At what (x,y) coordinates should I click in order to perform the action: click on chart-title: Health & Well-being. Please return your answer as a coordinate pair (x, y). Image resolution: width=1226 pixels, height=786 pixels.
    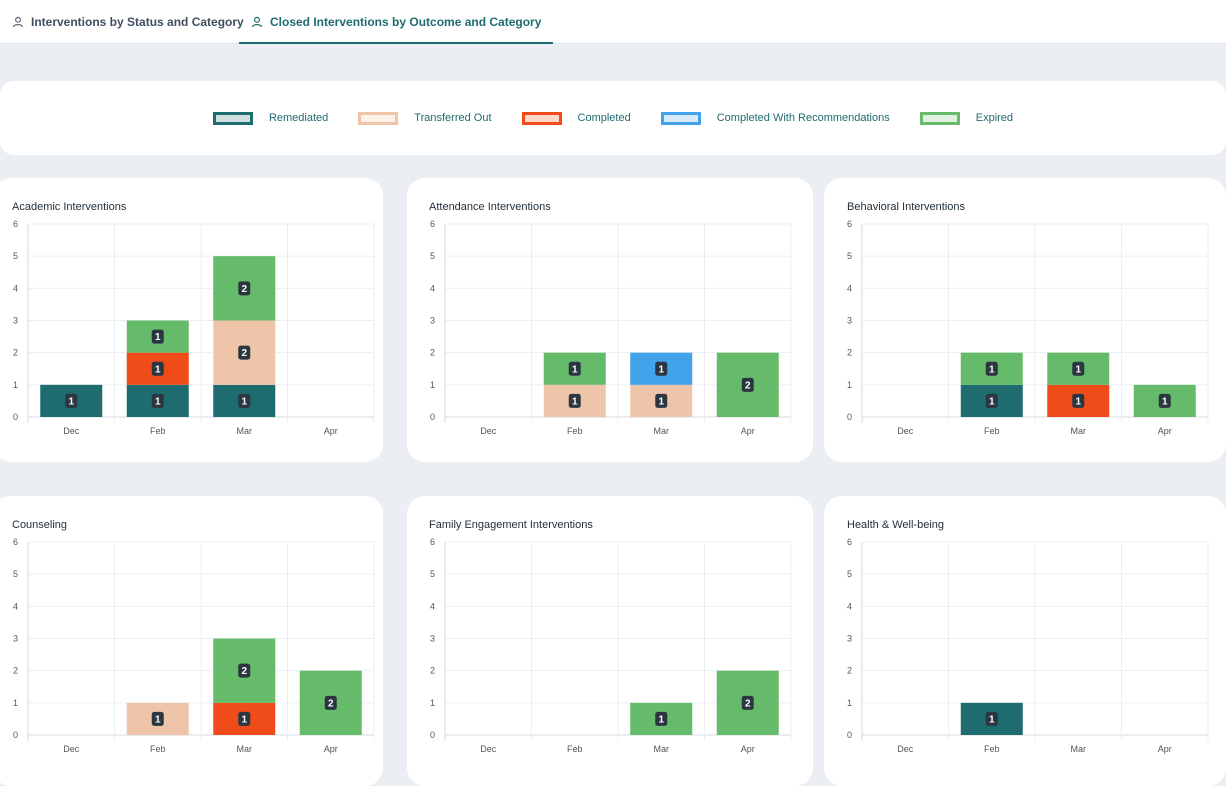
    Looking at the image, I should click on (896, 525).